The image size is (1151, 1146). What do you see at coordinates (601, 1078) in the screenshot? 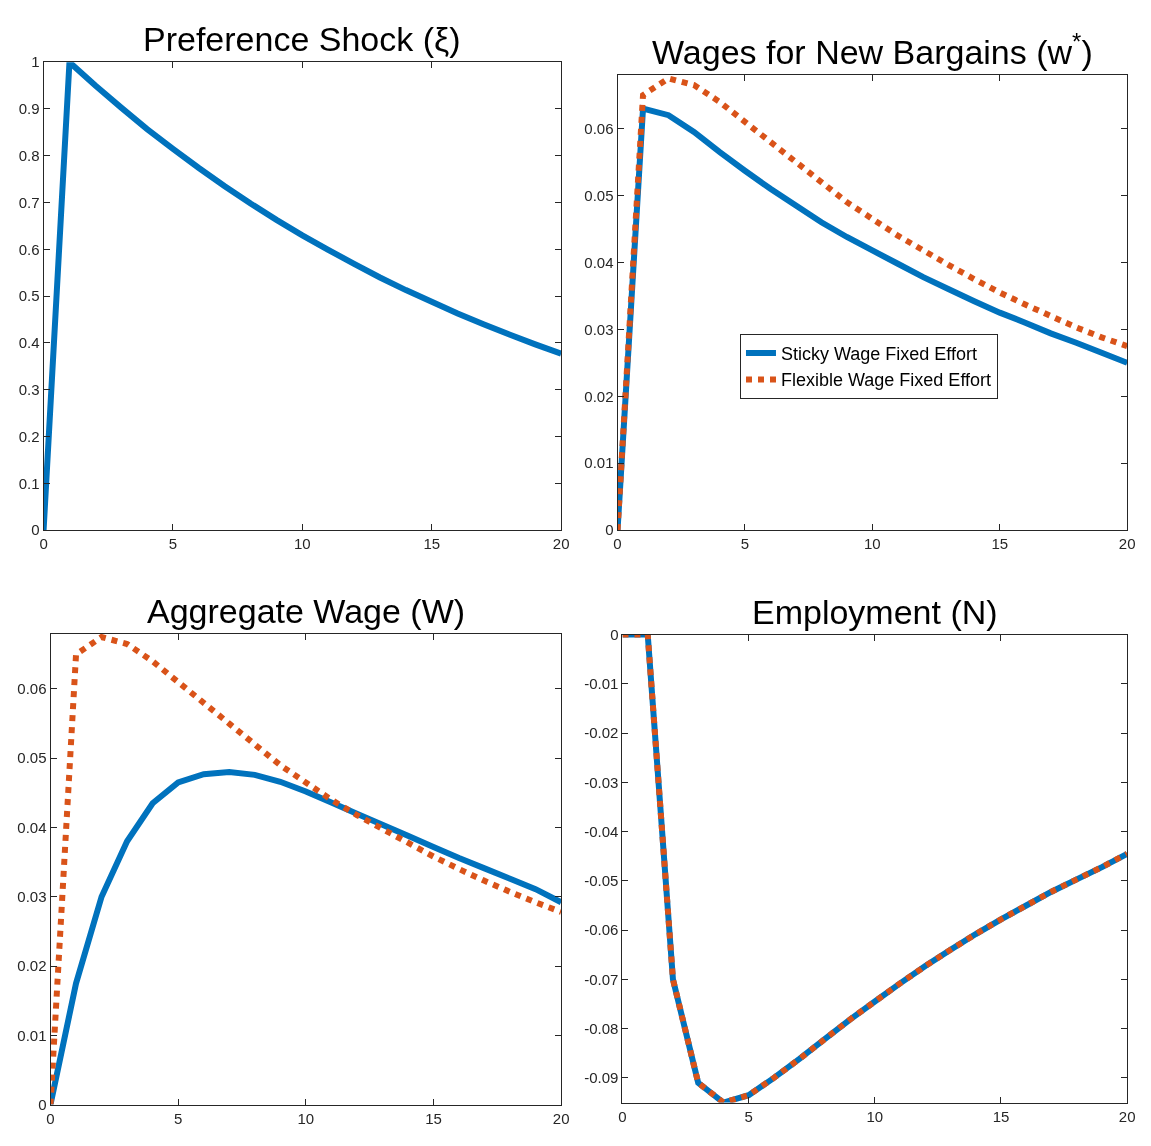
I see `y-tick-label: -0.09` at bounding box center [601, 1078].